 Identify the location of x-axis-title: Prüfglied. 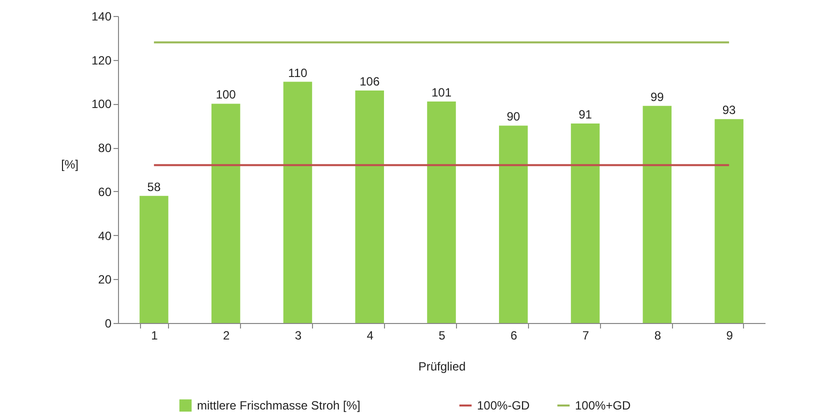
(442, 367).